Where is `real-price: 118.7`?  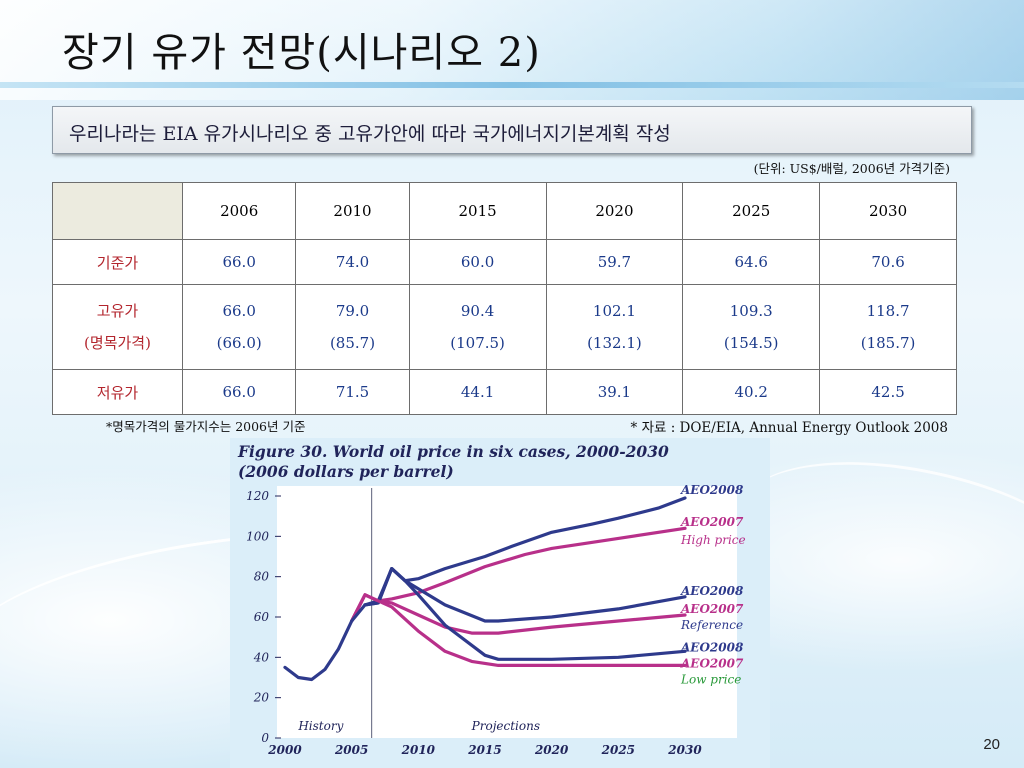 real-price: 118.7 is located at coordinates (888, 311).